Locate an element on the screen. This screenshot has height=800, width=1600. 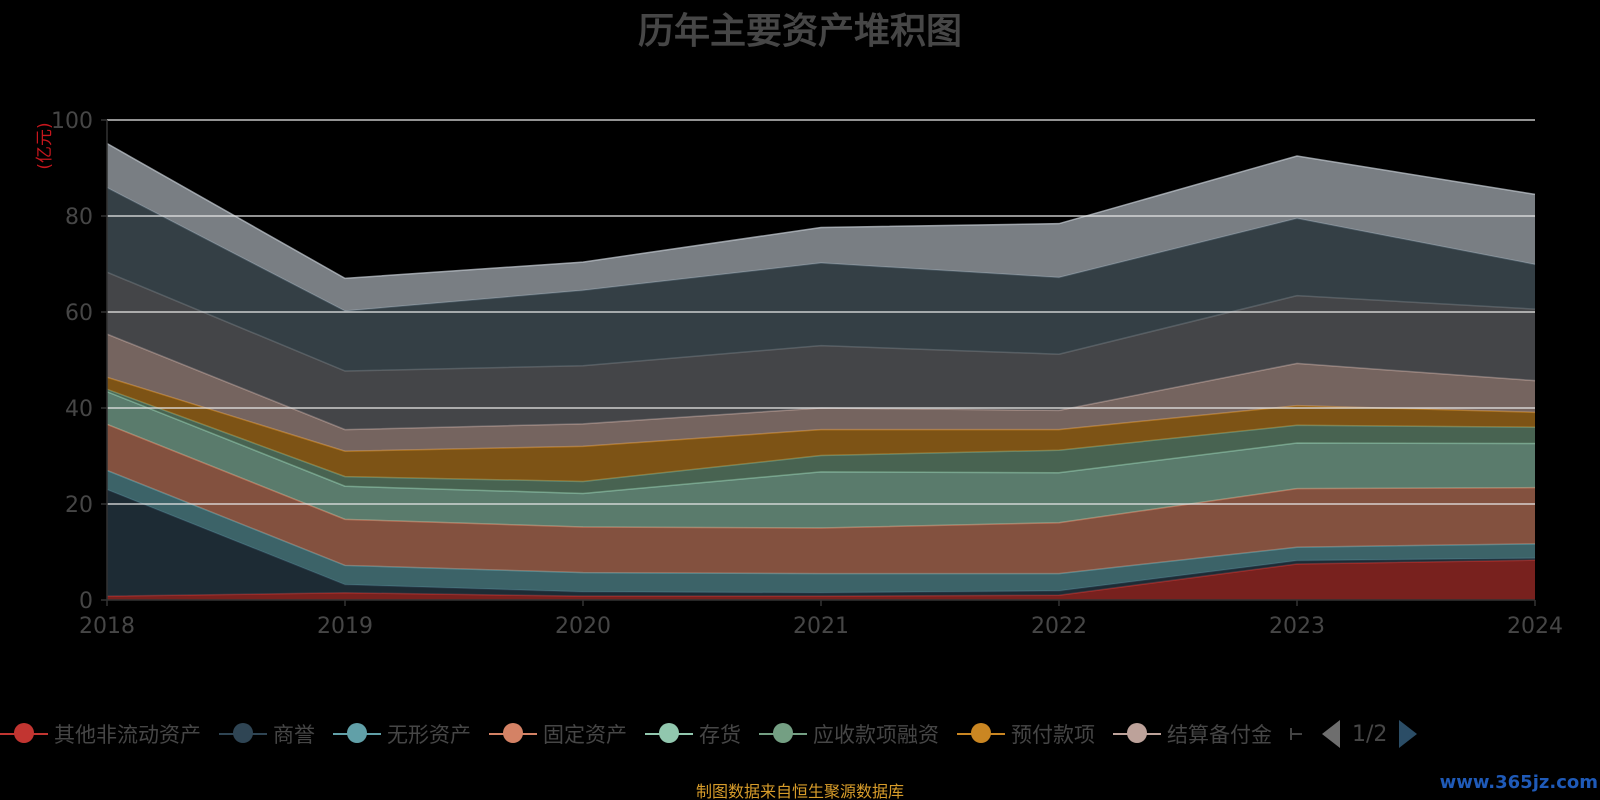
legend-item-1: 商誉 is located at coordinates (267, 734).